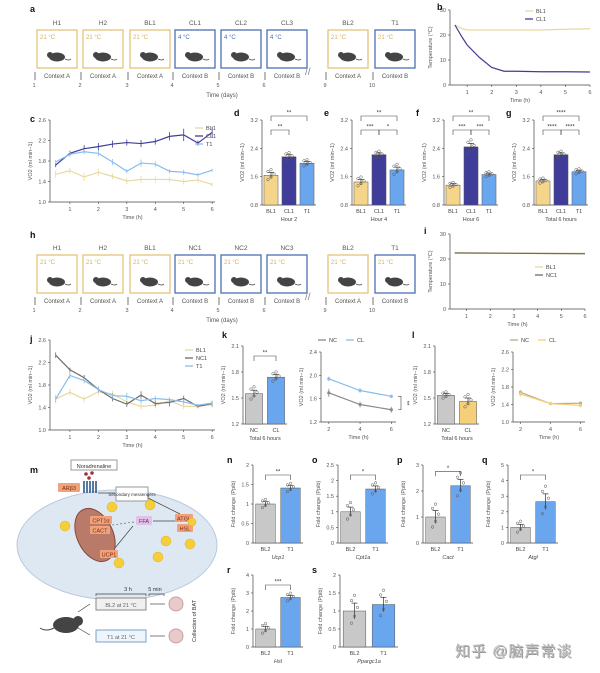 The height and width of the screenshot is (673, 600). I want to click on y-tick-label: 2.0, so click(313, 376).